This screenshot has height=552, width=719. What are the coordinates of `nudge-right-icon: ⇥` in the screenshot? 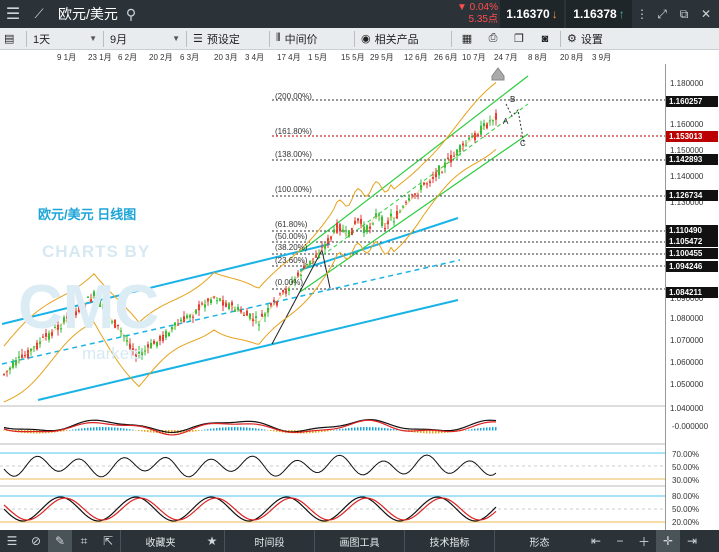 It's located at (692, 541).